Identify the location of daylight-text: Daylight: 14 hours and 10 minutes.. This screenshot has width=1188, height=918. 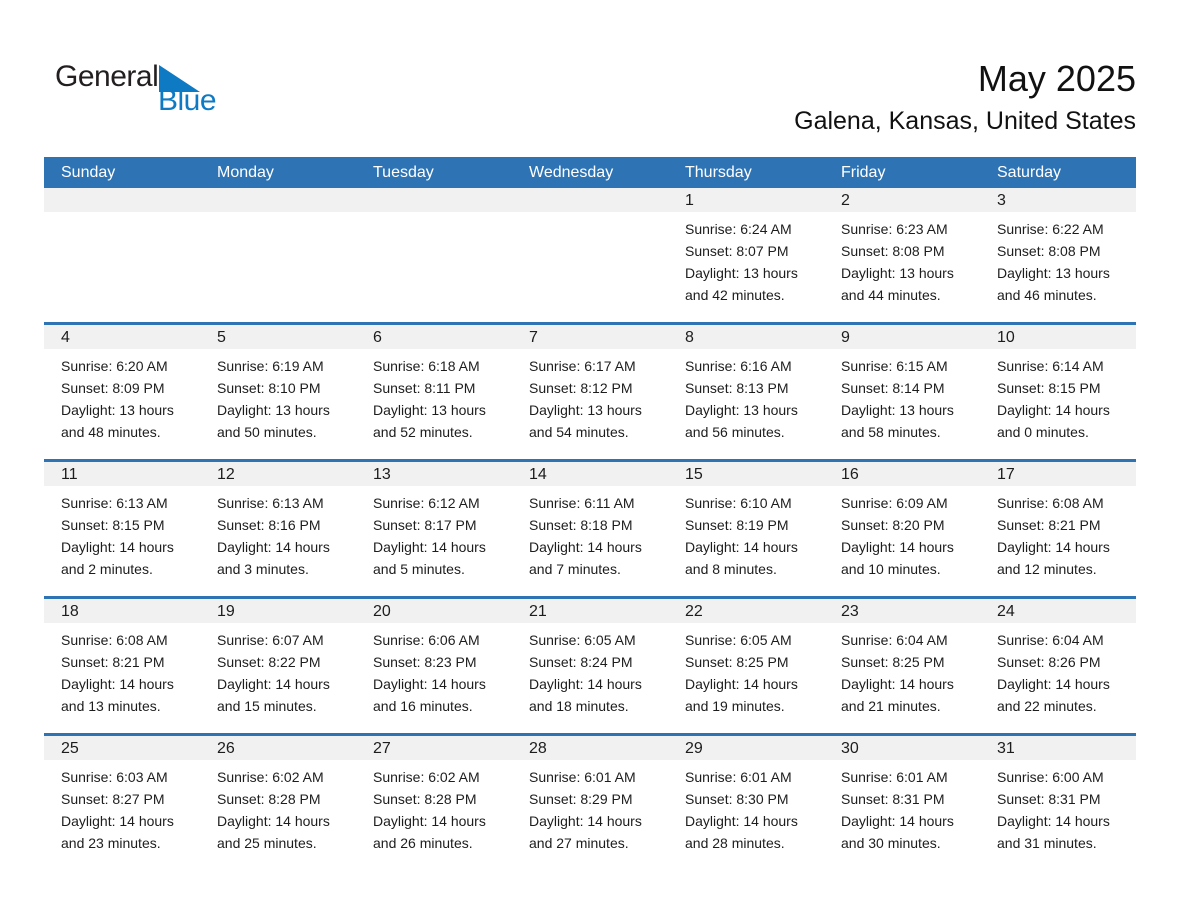
(897, 558).